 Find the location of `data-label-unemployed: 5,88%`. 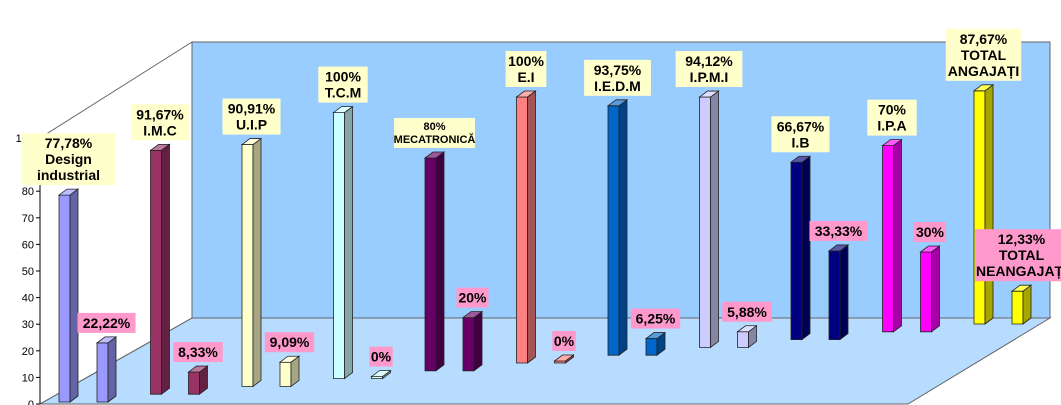

data-label-unemployed: 5,88% is located at coordinates (747, 311).